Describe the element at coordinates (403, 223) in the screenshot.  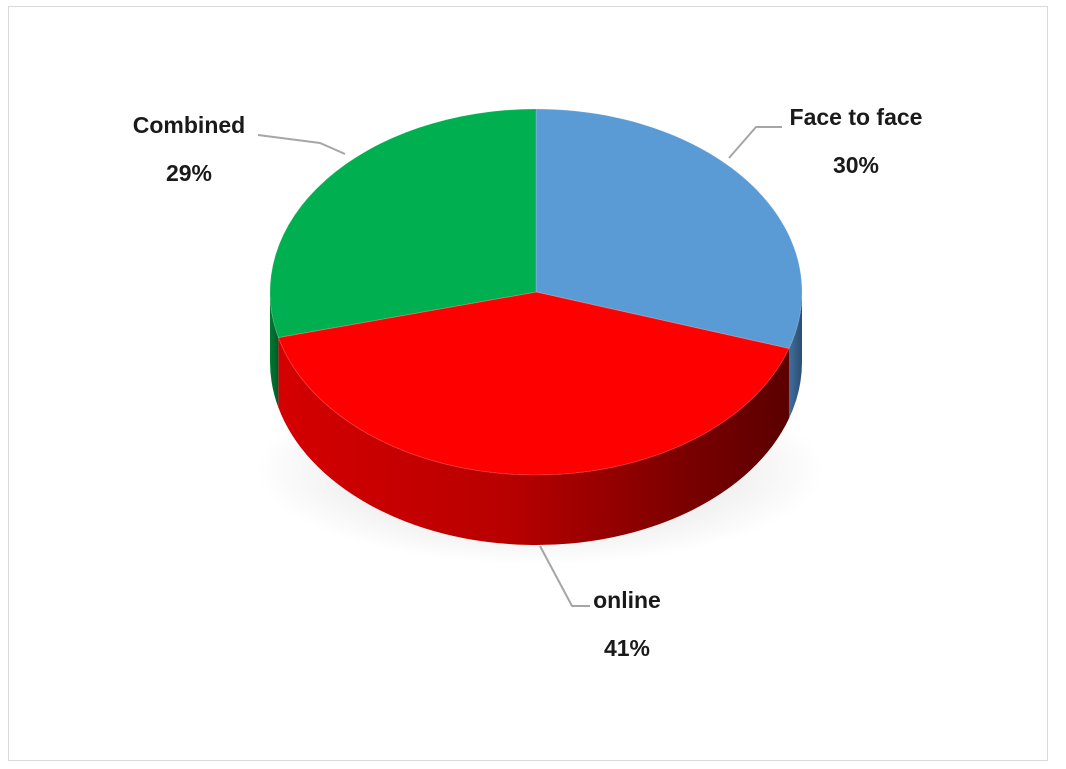
I see `pie-slice-combined` at that location.